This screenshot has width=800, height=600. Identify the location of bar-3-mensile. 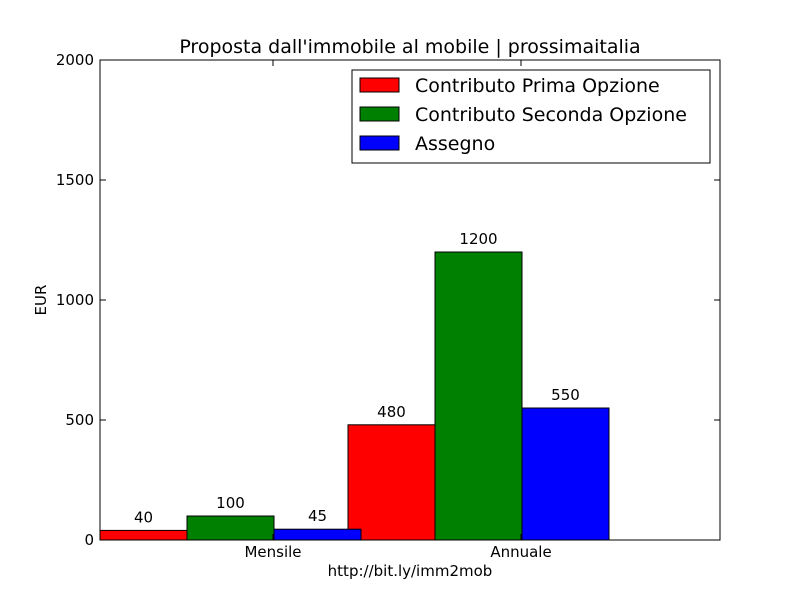
(317, 534).